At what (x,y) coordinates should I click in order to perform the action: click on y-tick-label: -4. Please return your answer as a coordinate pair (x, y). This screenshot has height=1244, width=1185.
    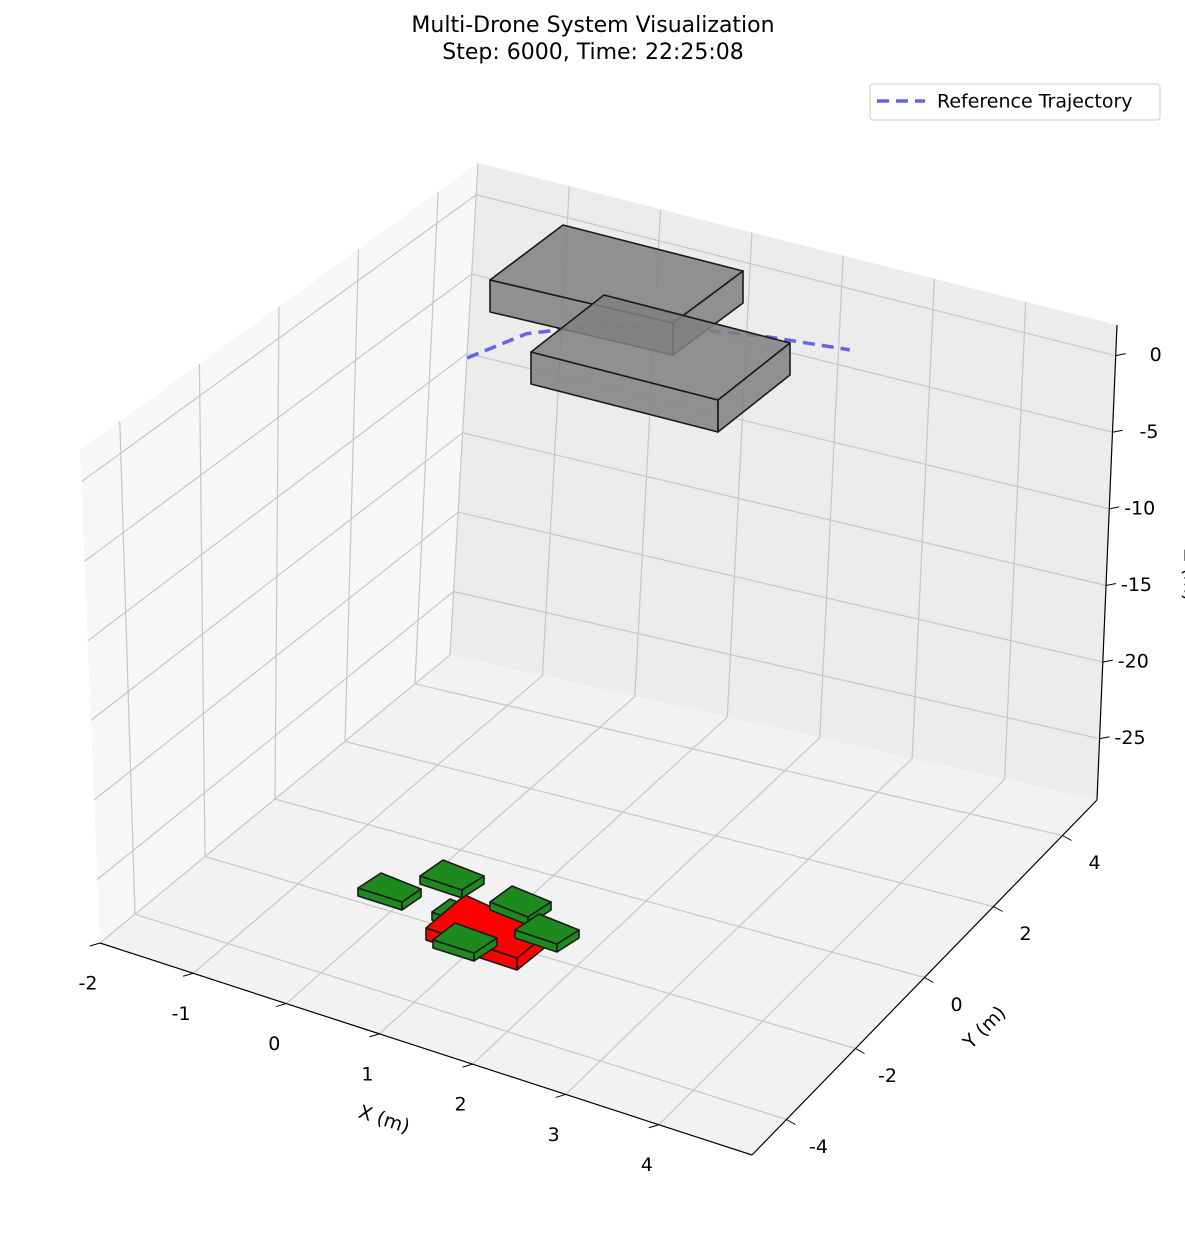
    Looking at the image, I should click on (818, 1147).